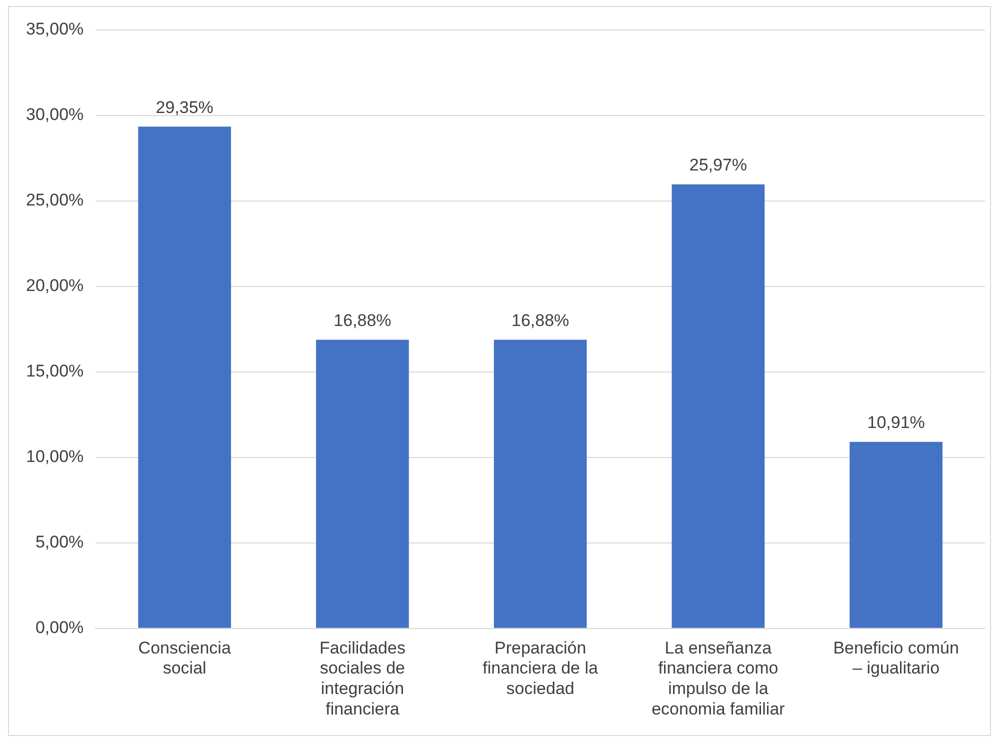 This screenshot has height=740, width=997. What do you see at coordinates (55, 286) in the screenshot?
I see `y-tick-label: 20,00%` at bounding box center [55, 286].